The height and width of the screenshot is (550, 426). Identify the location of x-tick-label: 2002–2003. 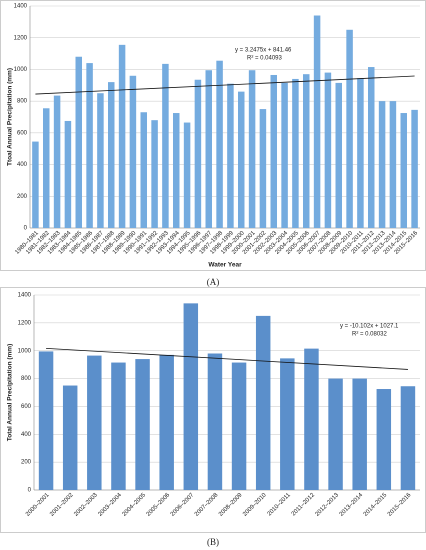
(86, 505).